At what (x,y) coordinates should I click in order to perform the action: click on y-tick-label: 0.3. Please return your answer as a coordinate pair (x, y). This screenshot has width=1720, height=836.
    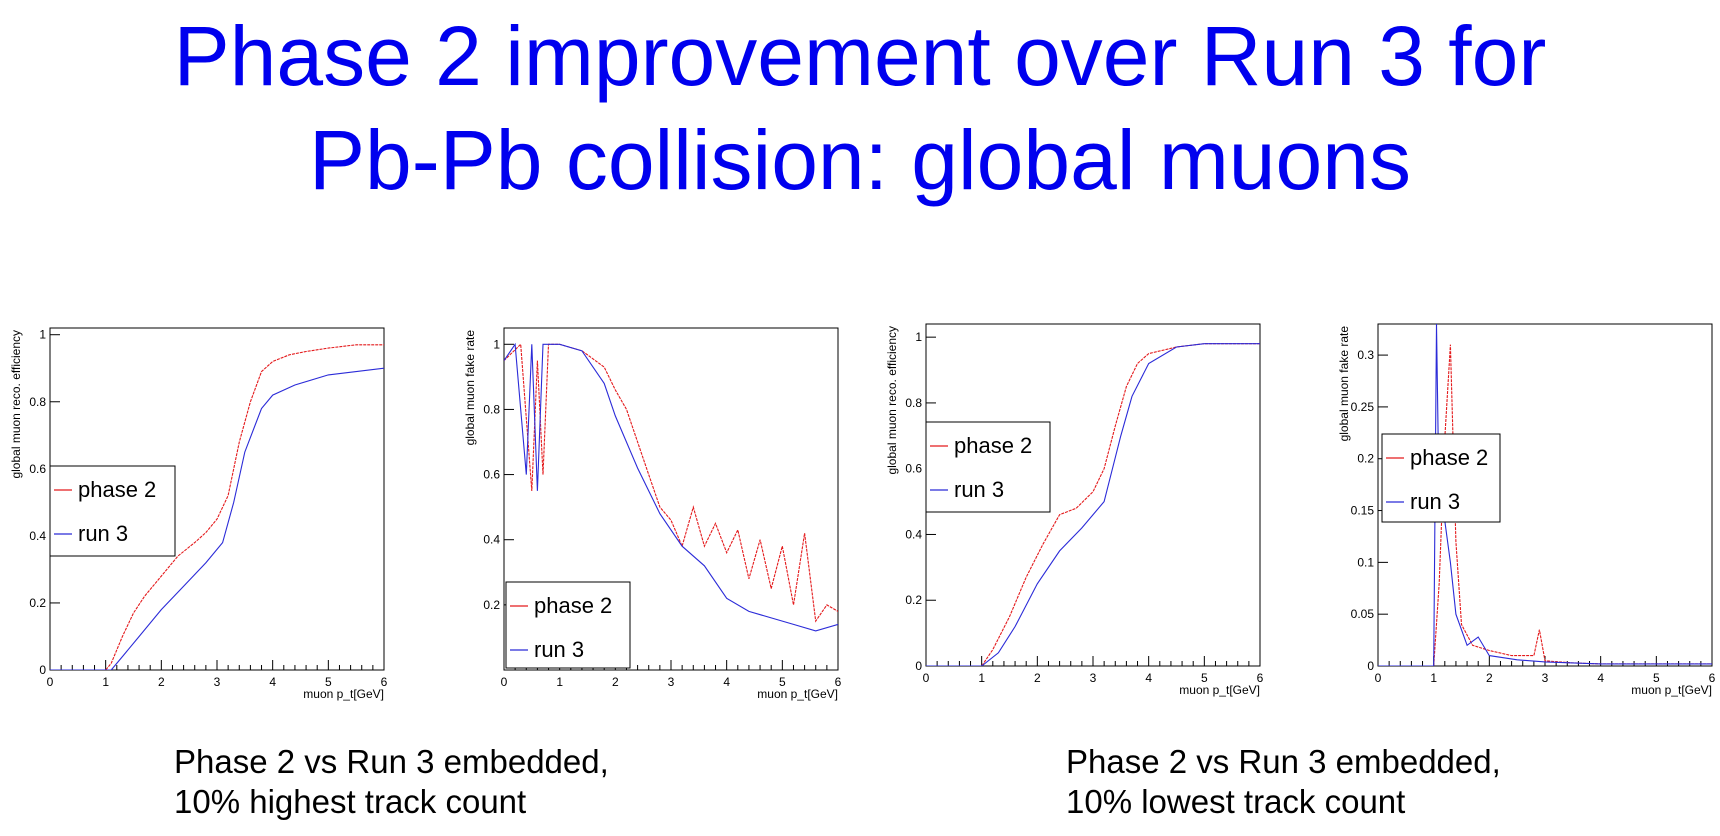
    Looking at the image, I should click on (1365, 355).